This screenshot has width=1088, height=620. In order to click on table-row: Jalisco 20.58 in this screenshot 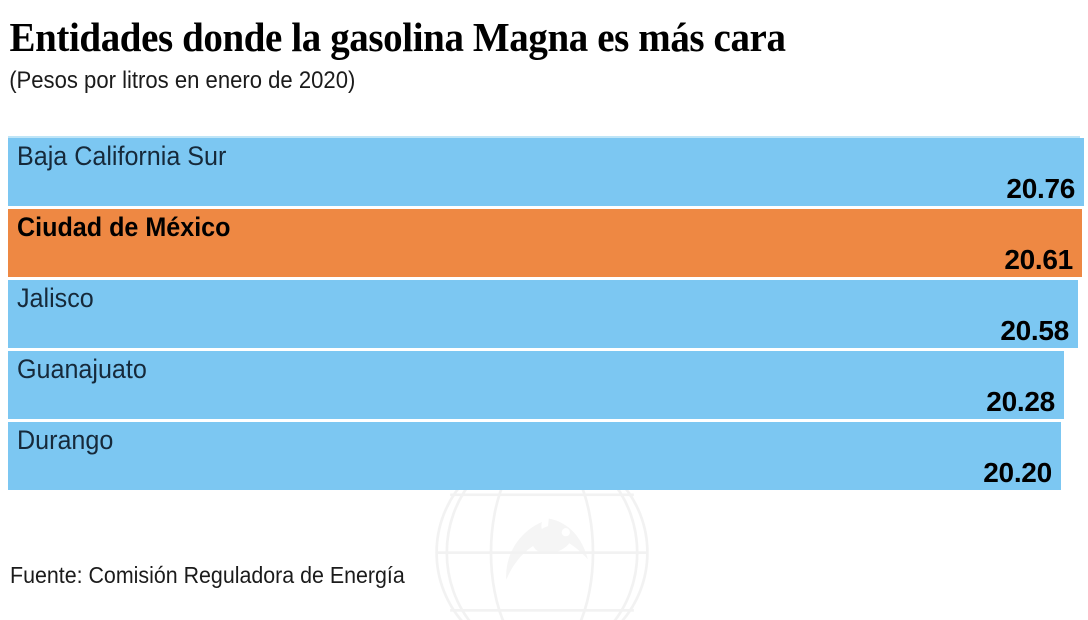, I will do `click(543, 314)`.